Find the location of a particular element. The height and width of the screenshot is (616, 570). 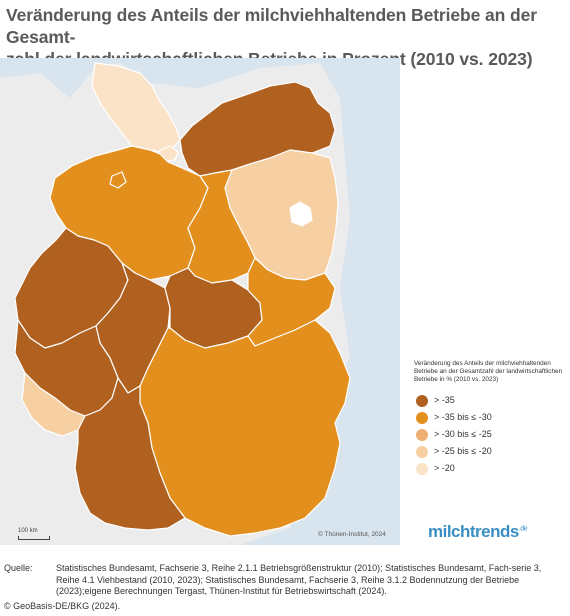

legend-item: > -20 is located at coordinates (489, 469).